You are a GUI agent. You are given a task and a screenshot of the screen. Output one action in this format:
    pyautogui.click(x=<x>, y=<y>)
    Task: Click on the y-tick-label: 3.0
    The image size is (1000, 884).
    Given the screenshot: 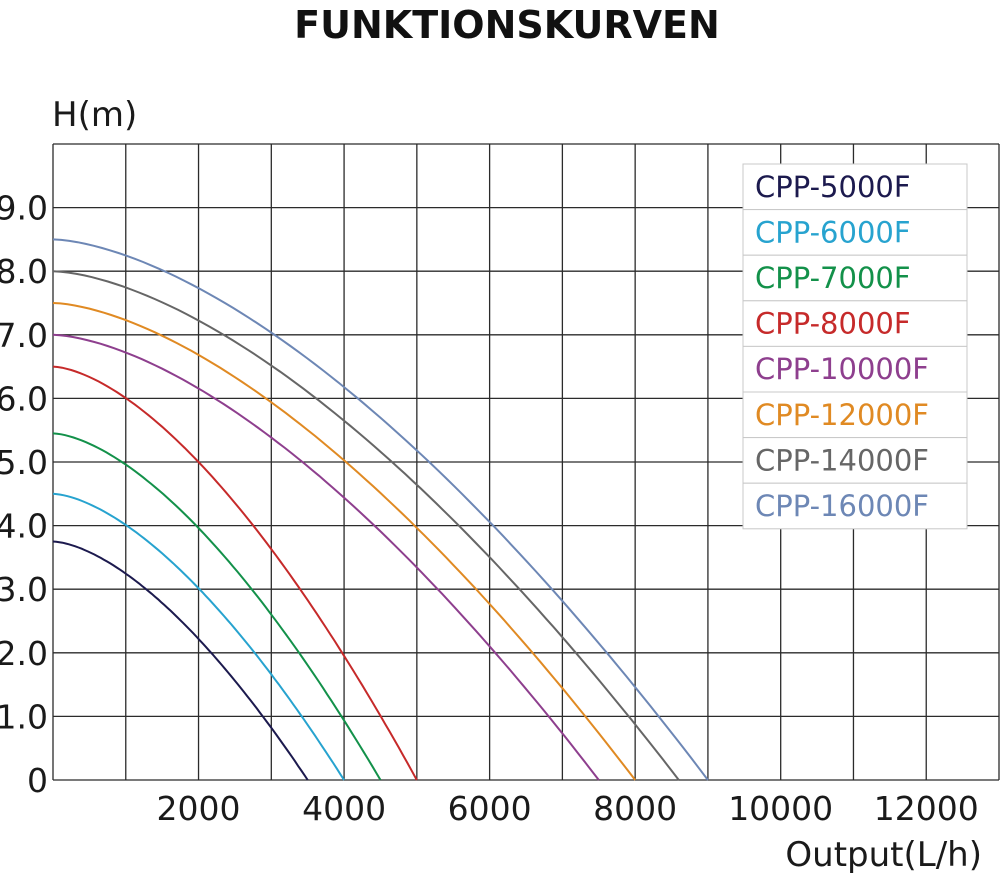 What is the action you would take?
    pyautogui.click(x=24, y=589)
    